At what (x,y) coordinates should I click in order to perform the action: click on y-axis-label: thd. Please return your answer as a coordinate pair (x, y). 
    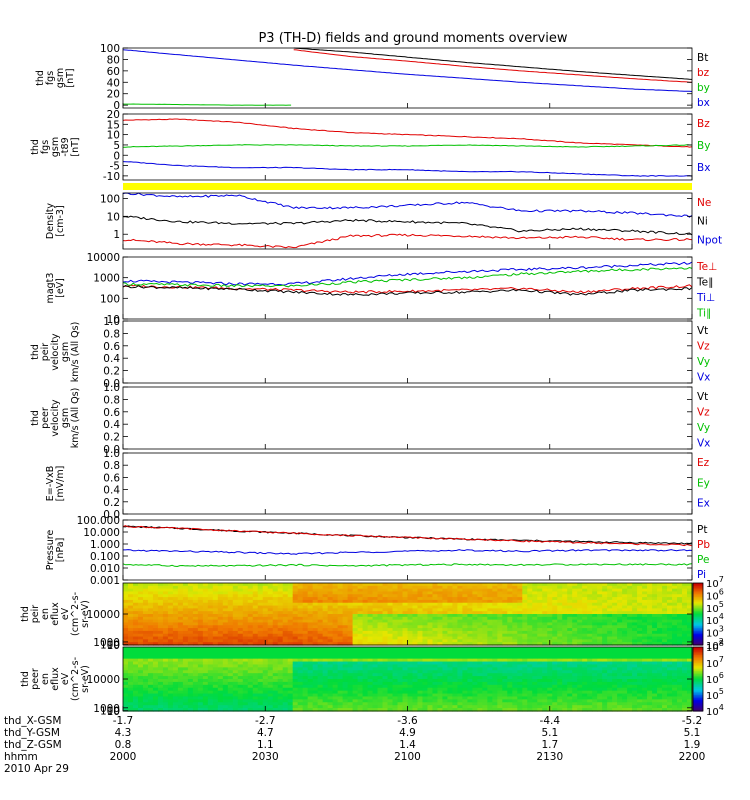
    Looking at the image, I should click on (35, 147).